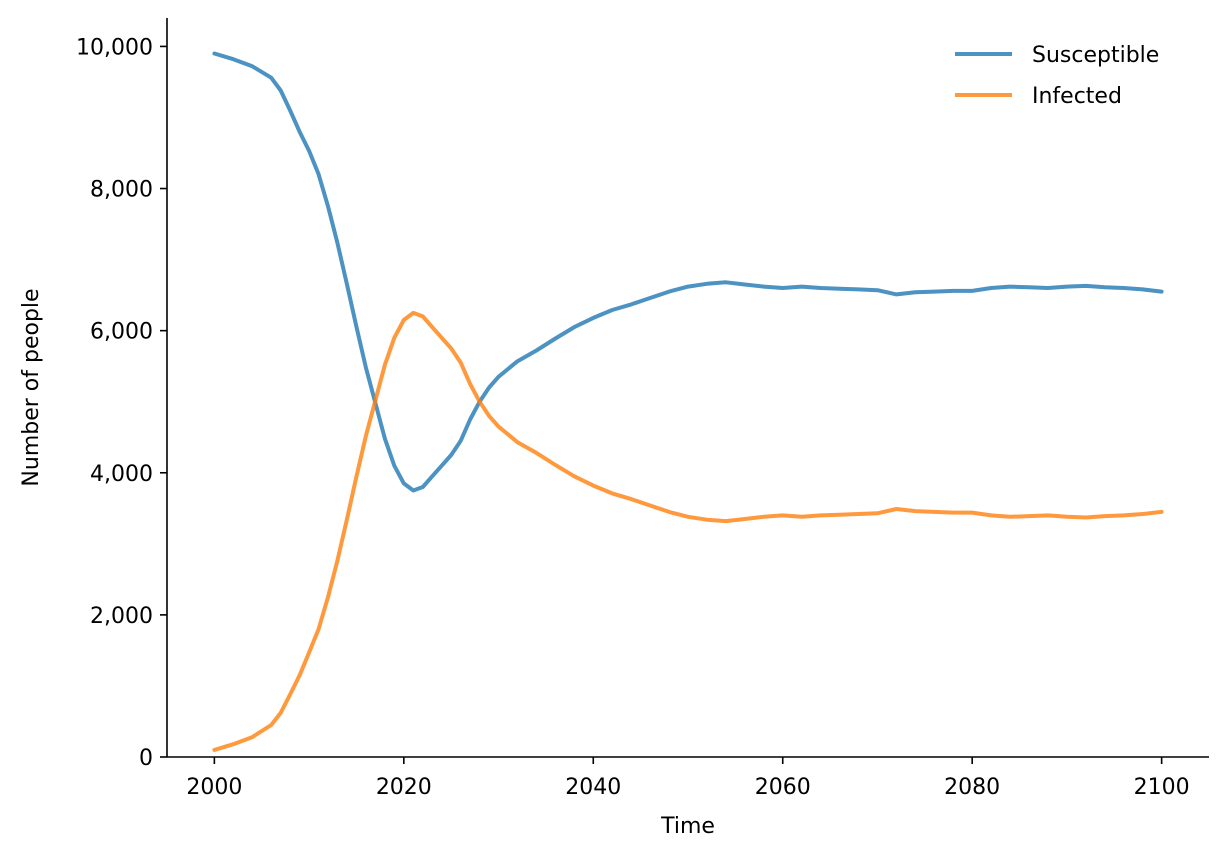 Image resolution: width=1228 pixels, height=862 pixels. What do you see at coordinates (121, 332) in the screenshot?
I see `y-tick-label: 6,000` at bounding box center [121, 332].